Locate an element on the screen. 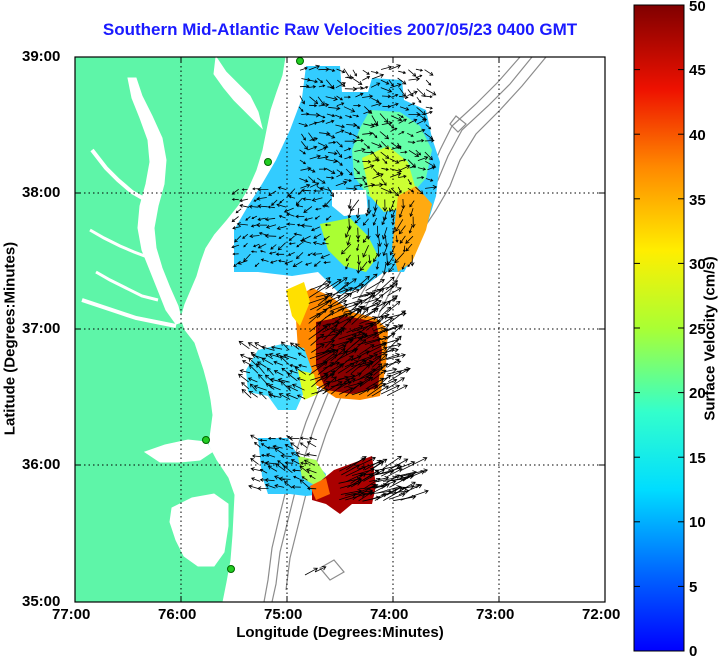 The height and width of the screenshot is (660, 724). colorbar-label: Surface Velocity (cm/s) is located at coordinates (710, 338).